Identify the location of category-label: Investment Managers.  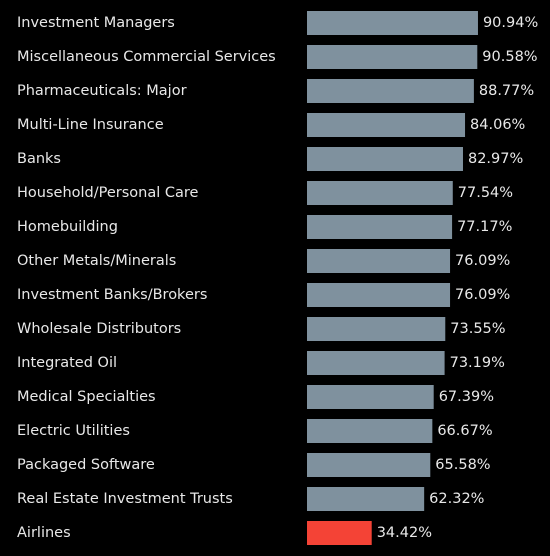
(96, 23).